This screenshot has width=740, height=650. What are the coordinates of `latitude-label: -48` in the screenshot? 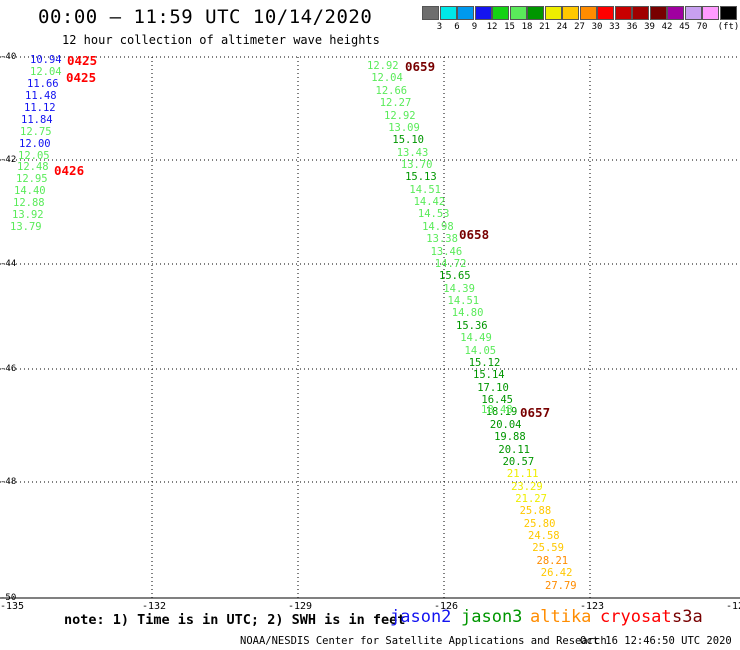 It's located at (8, 482).